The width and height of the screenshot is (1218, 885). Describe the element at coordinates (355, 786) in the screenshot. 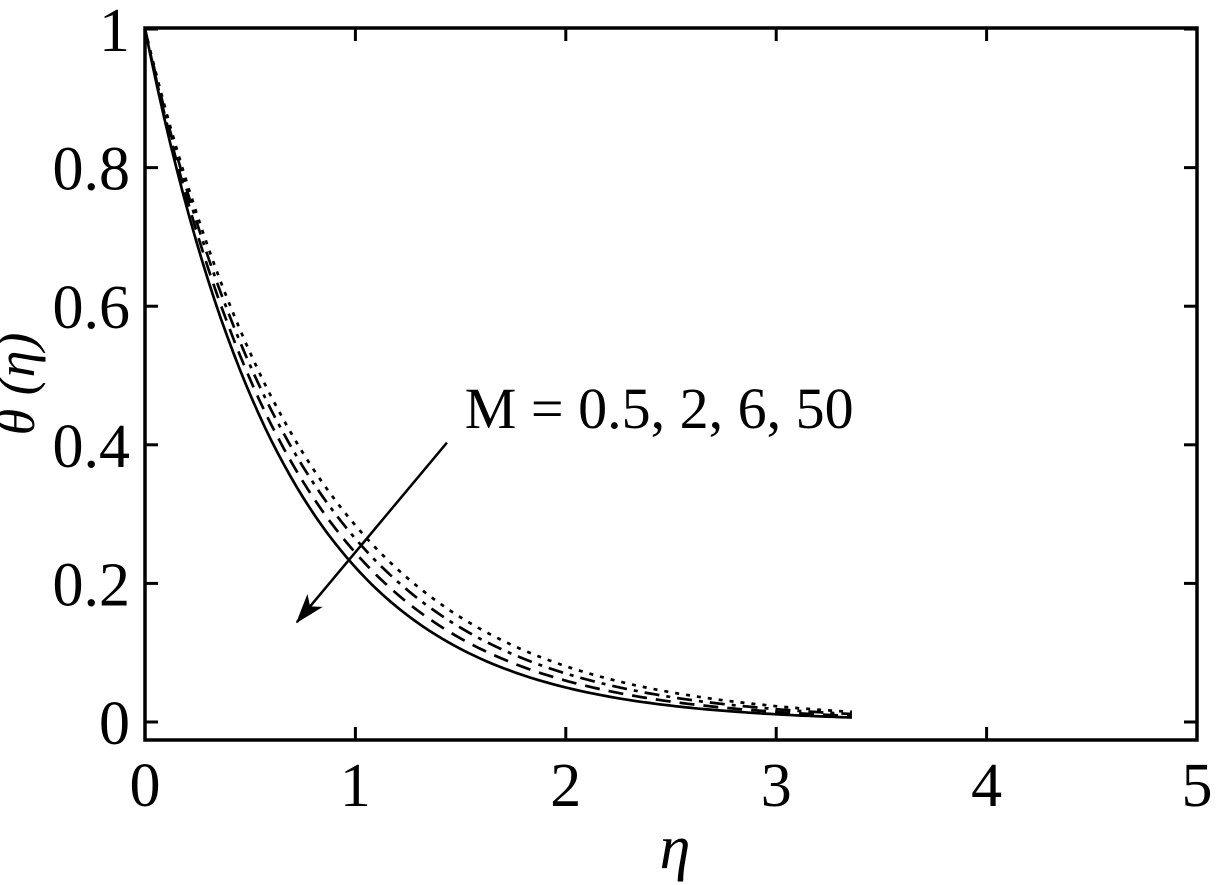

I see `x-tick-label: 1` at that location.